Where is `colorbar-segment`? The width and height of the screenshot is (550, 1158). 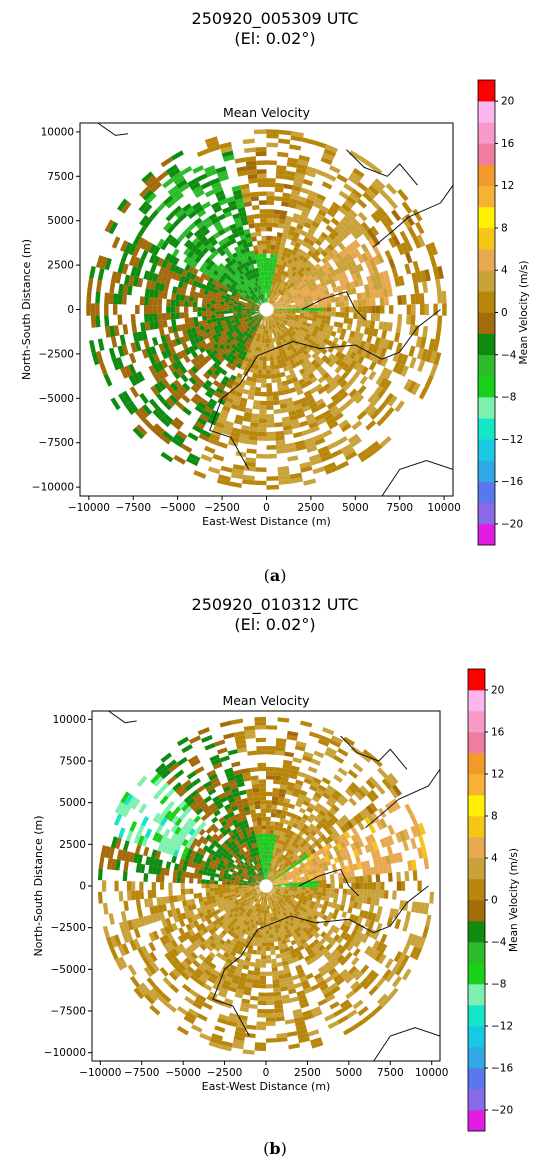
colorbar-segment is located at coordinates (486, 175).